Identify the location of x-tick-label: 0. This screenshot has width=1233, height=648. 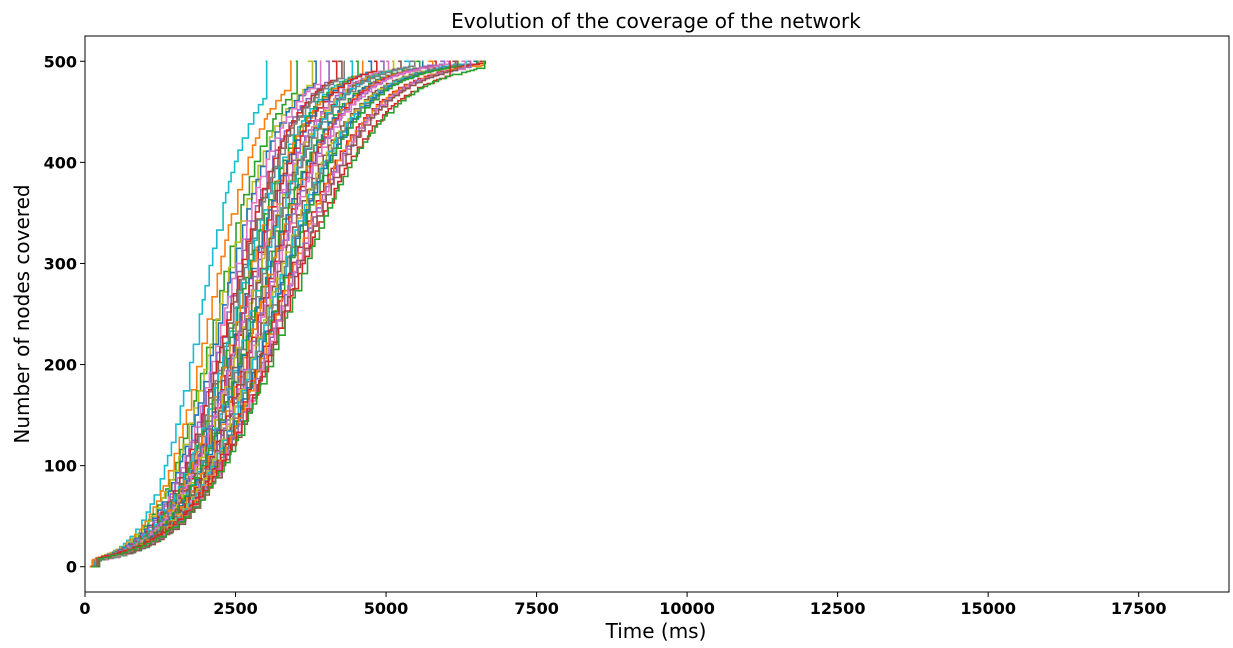
(84, 608).